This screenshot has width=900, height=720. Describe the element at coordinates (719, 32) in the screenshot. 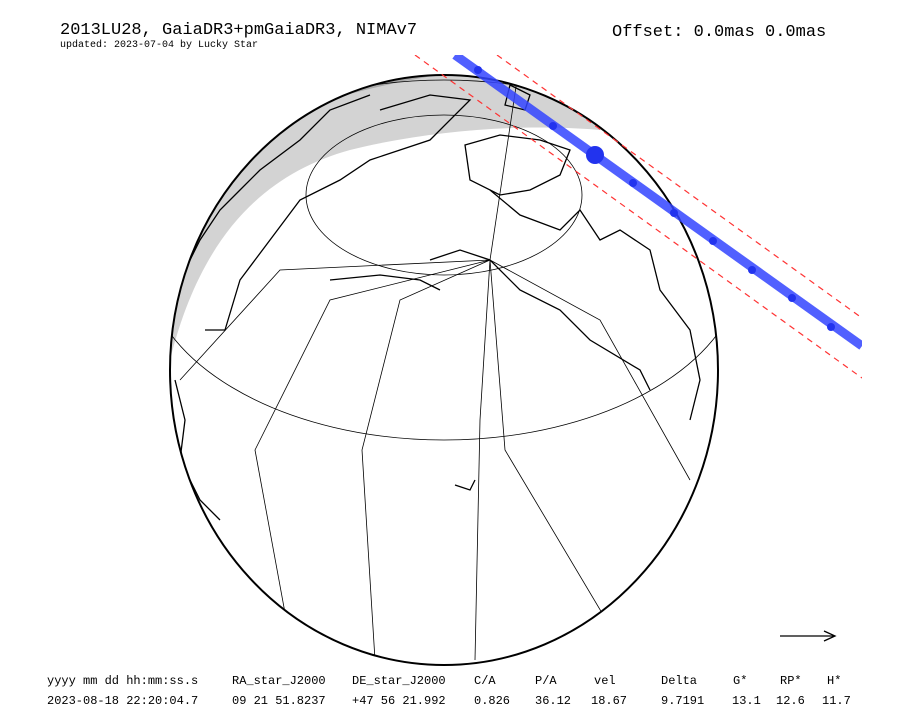

I see `offset: Offset: 0.0mas 0.0mas` at that location.